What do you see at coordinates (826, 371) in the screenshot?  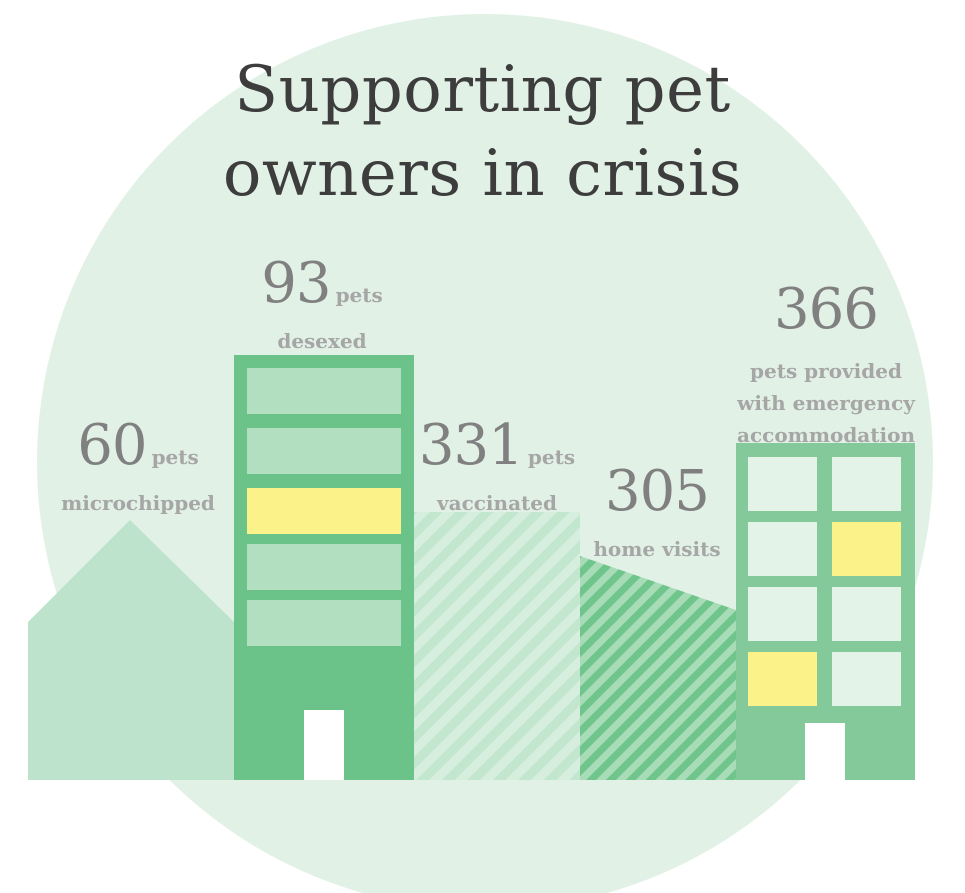 I see `stat-label-line: pets provided` at bounding box center [826, 371].